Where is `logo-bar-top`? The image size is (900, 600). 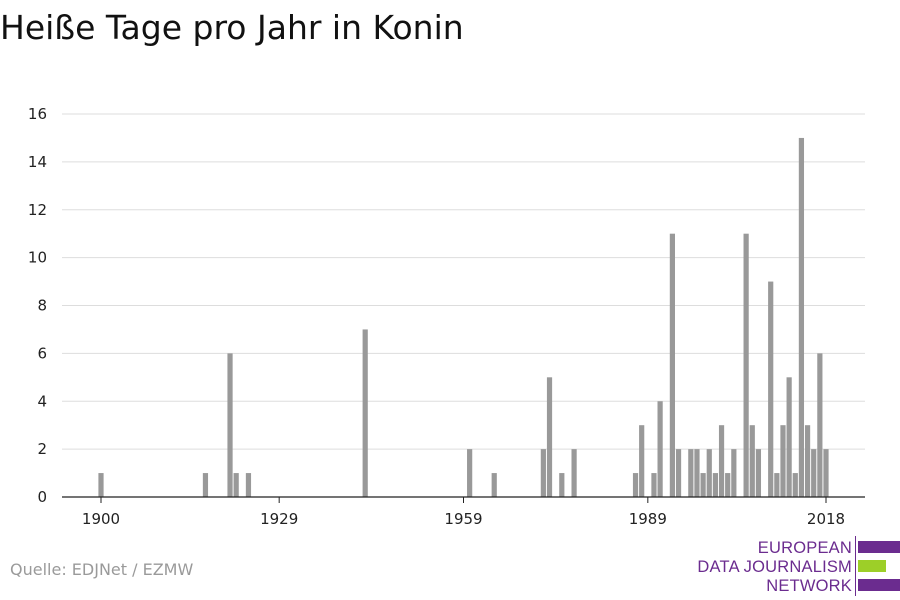 logo-bar-top is located at coordinates (879, 547).